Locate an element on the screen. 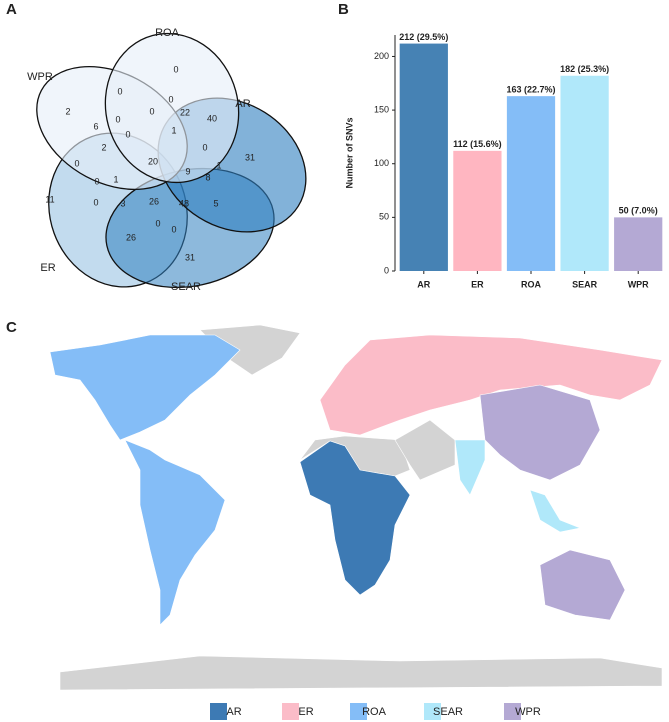 Image resolution: width=669 pixels, height=722 pixels. y-tick-label: 0 is located at coordinates (386, 270).